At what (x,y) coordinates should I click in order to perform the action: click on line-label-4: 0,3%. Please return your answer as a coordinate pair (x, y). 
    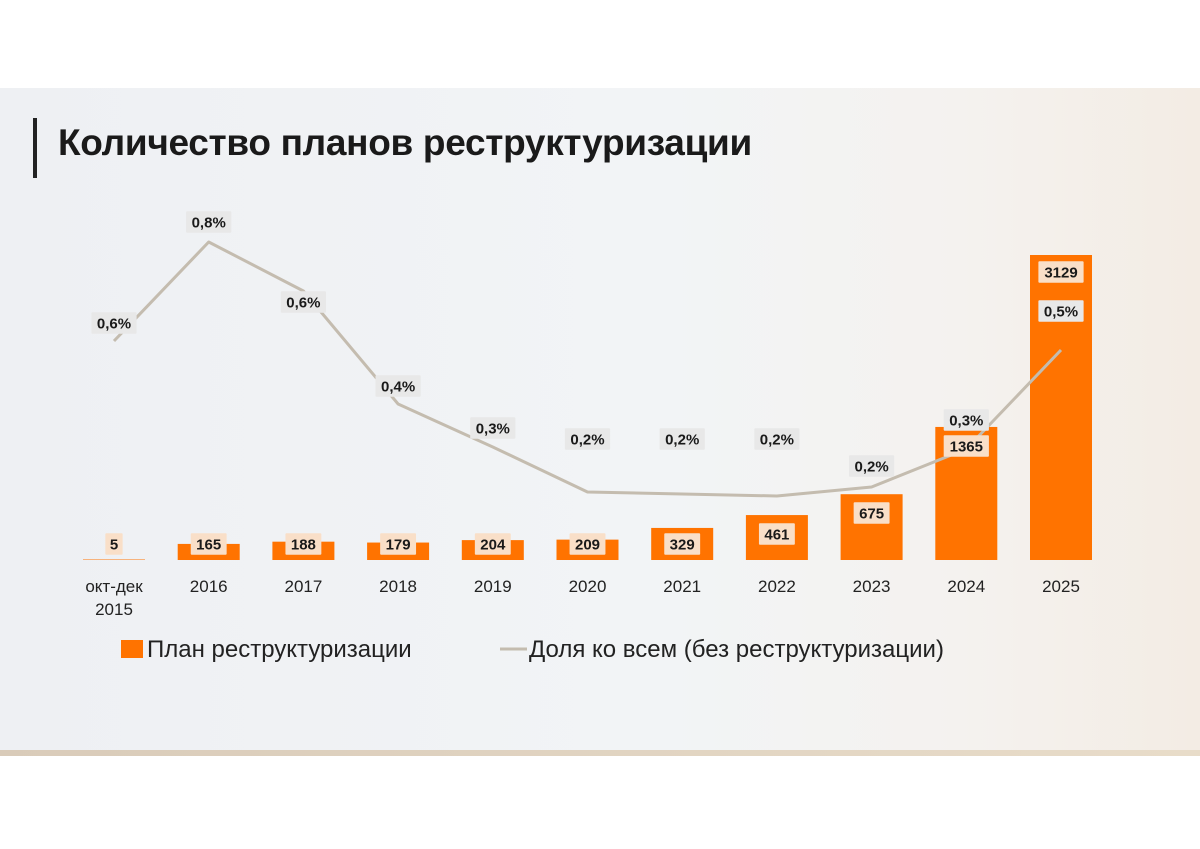
    Looking at the image, I should click on (493, 428).